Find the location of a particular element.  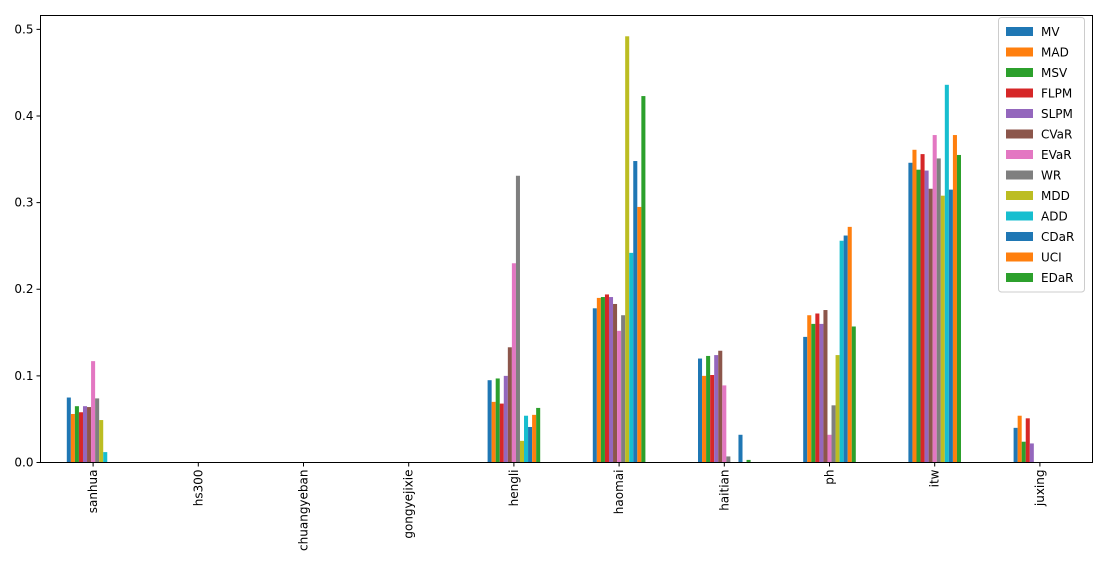

bar-CDaR-haomai is located at coordinates (635, 312).